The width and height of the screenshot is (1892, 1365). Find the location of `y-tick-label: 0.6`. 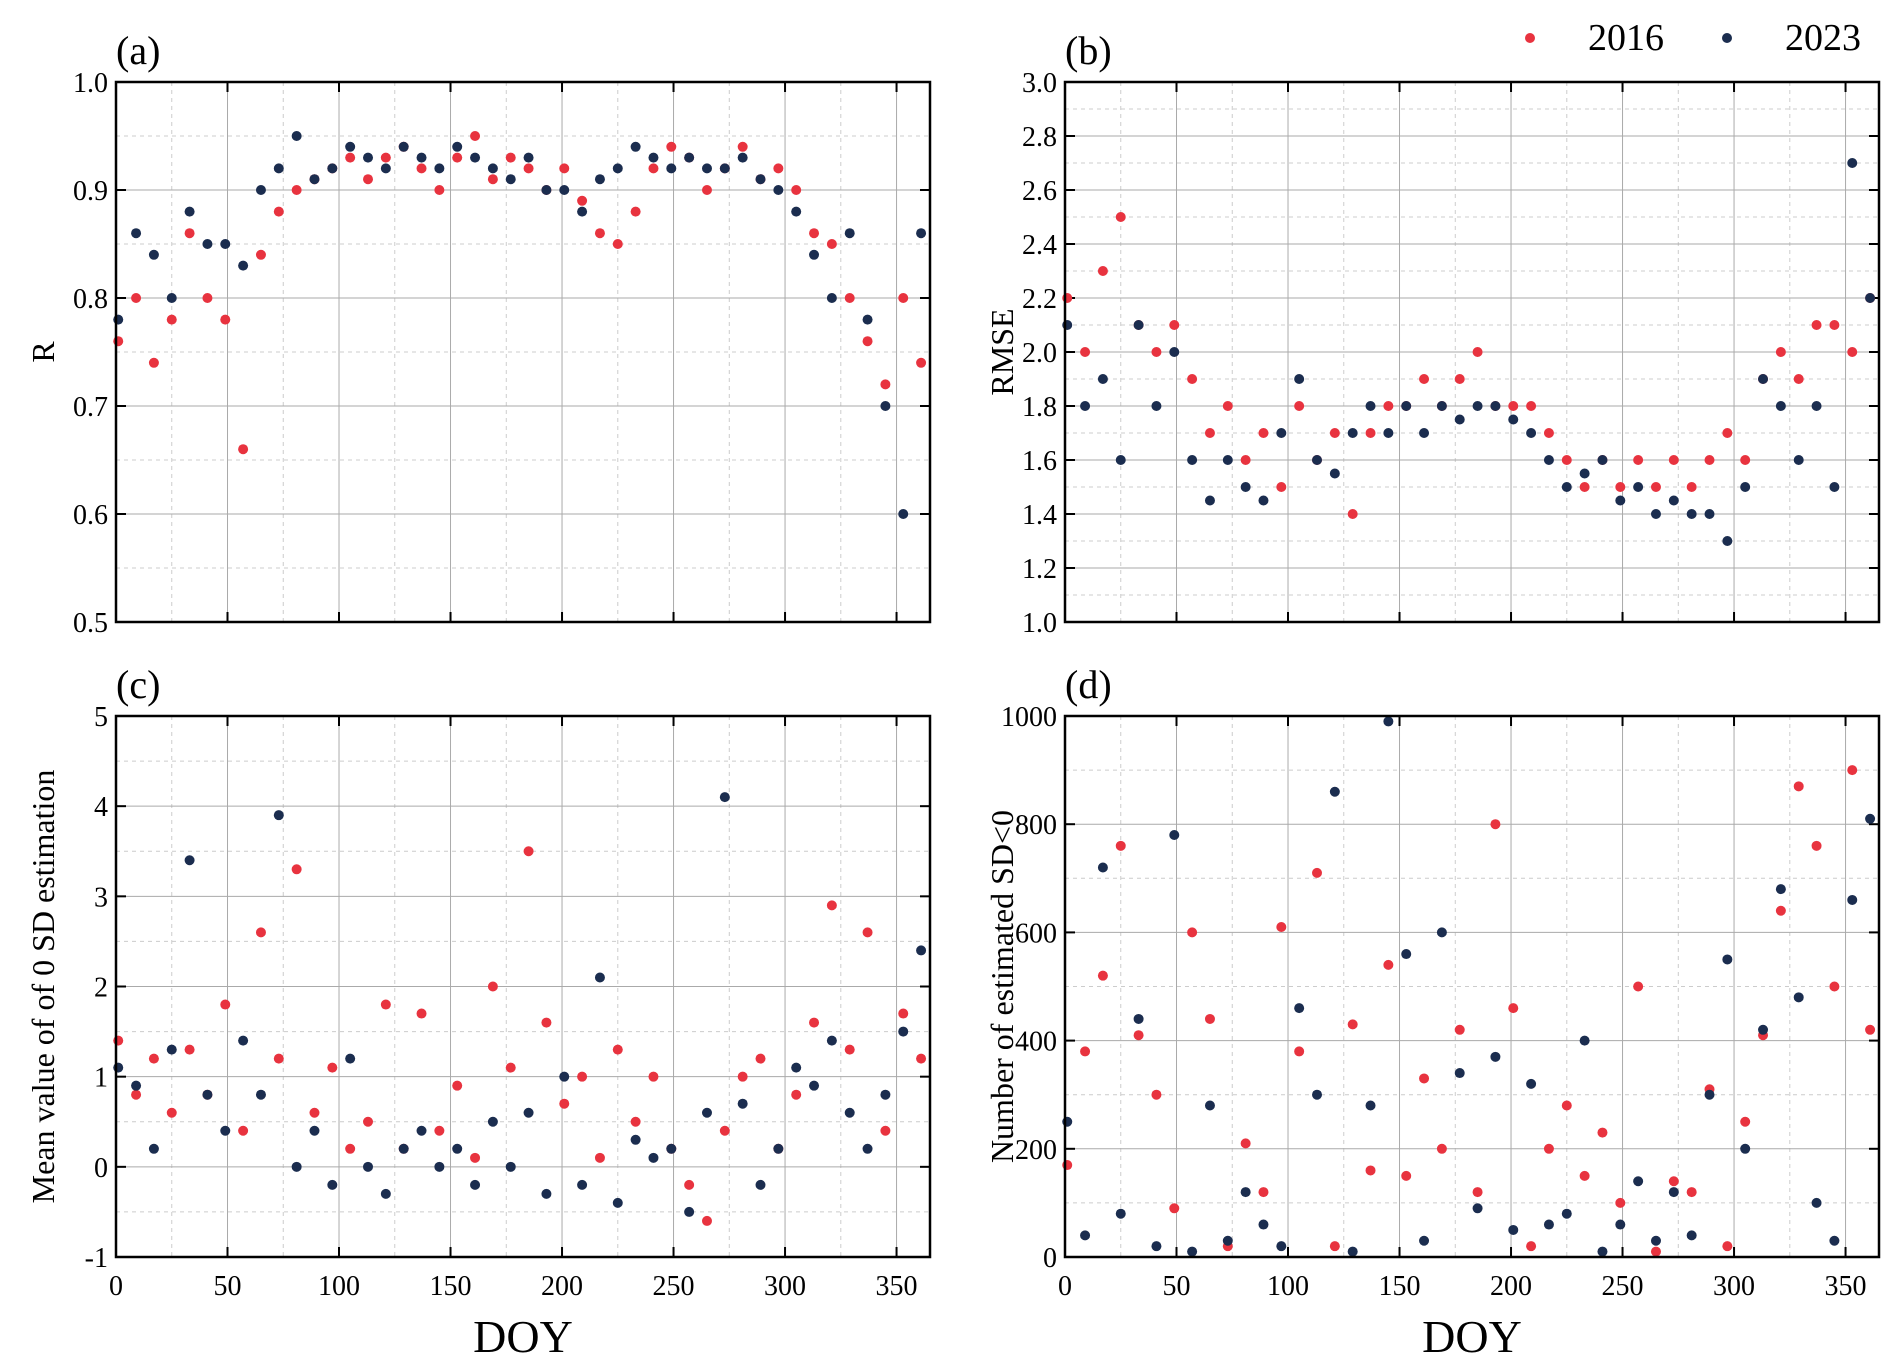

y-tick-label: 0.6 is located at coordinates (90, 515).